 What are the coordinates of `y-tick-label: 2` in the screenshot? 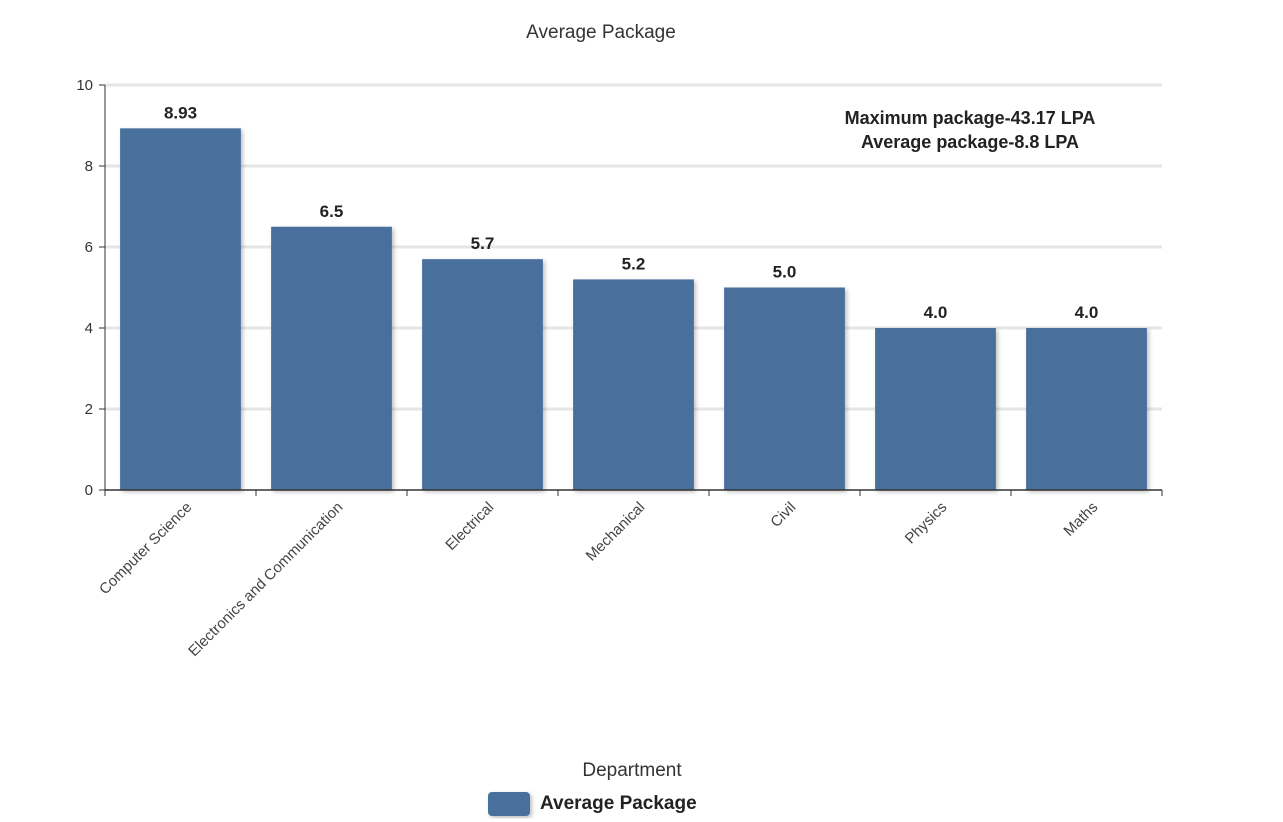 It's located at (89, 409).